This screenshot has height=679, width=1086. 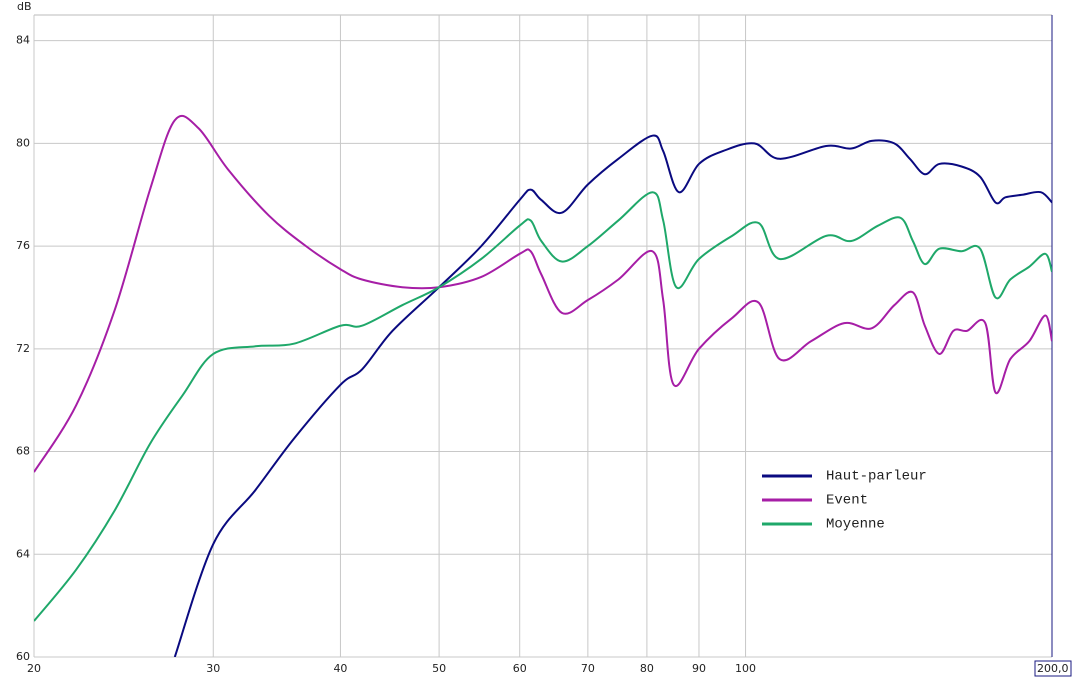 I want to click on legend-label: Moyenne, so click(x=855, y=525).